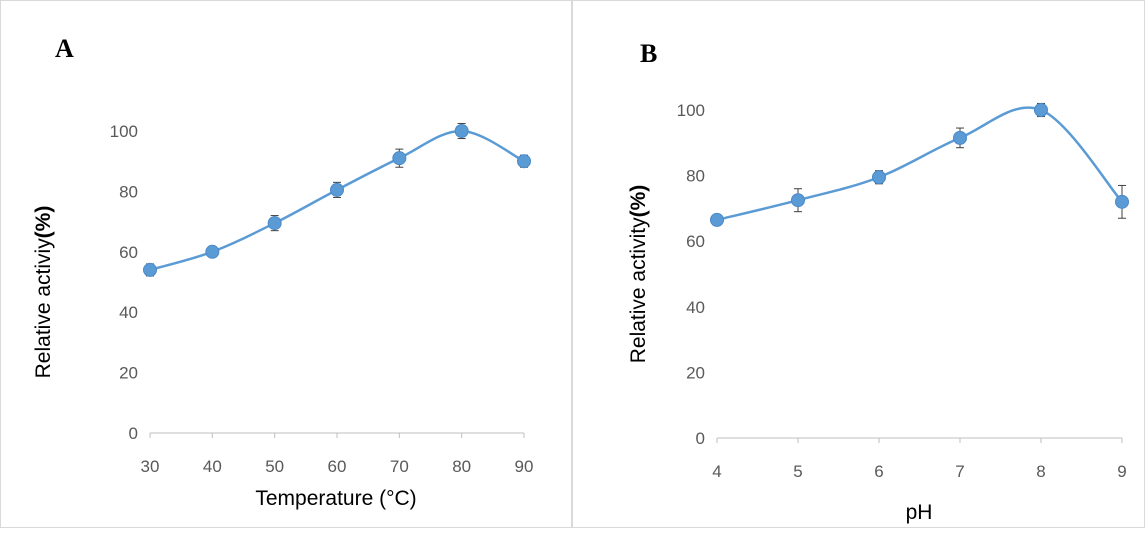  Describe the element at coordinates (335, 498) in the screenshot. I see `chart-a-x-axis-label: Temperature (°C)` at that location.